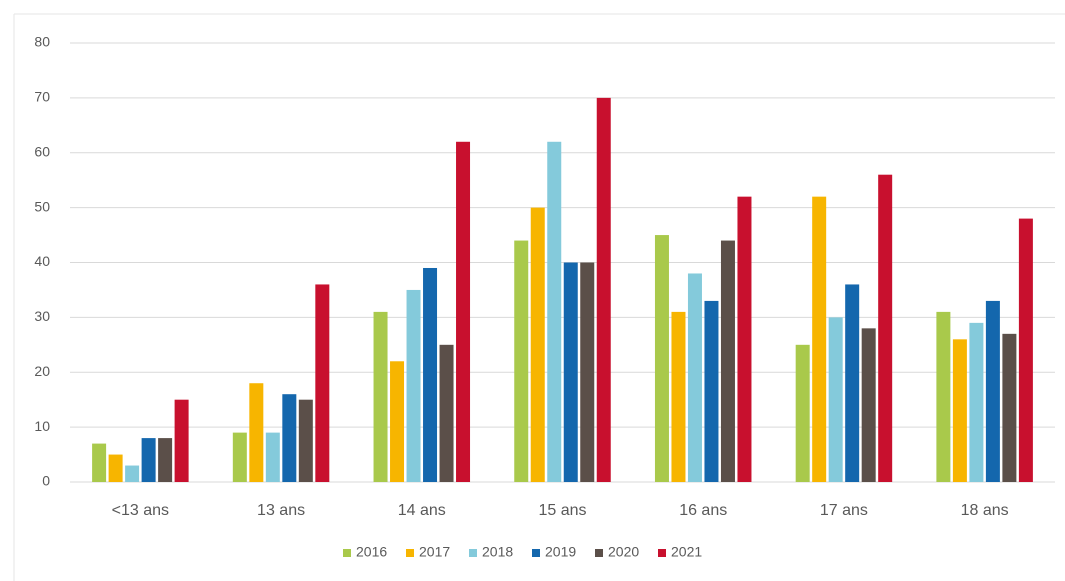  I want to click on x-tick-label: 18 ans, so click(985, 510).